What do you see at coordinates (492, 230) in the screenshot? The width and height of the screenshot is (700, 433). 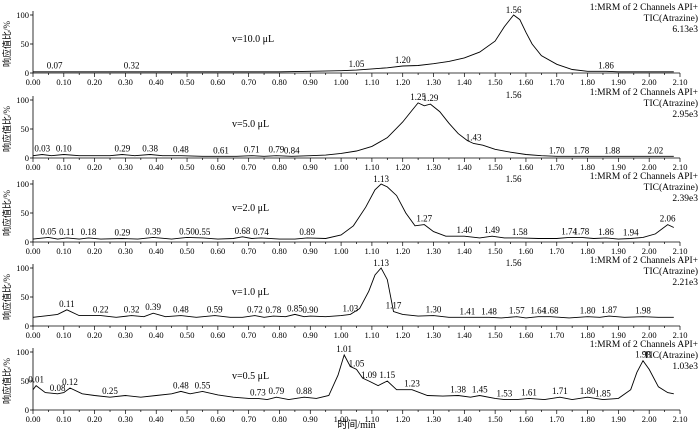 I see `peak-label: 1.49` at bounding box center [492, 230].